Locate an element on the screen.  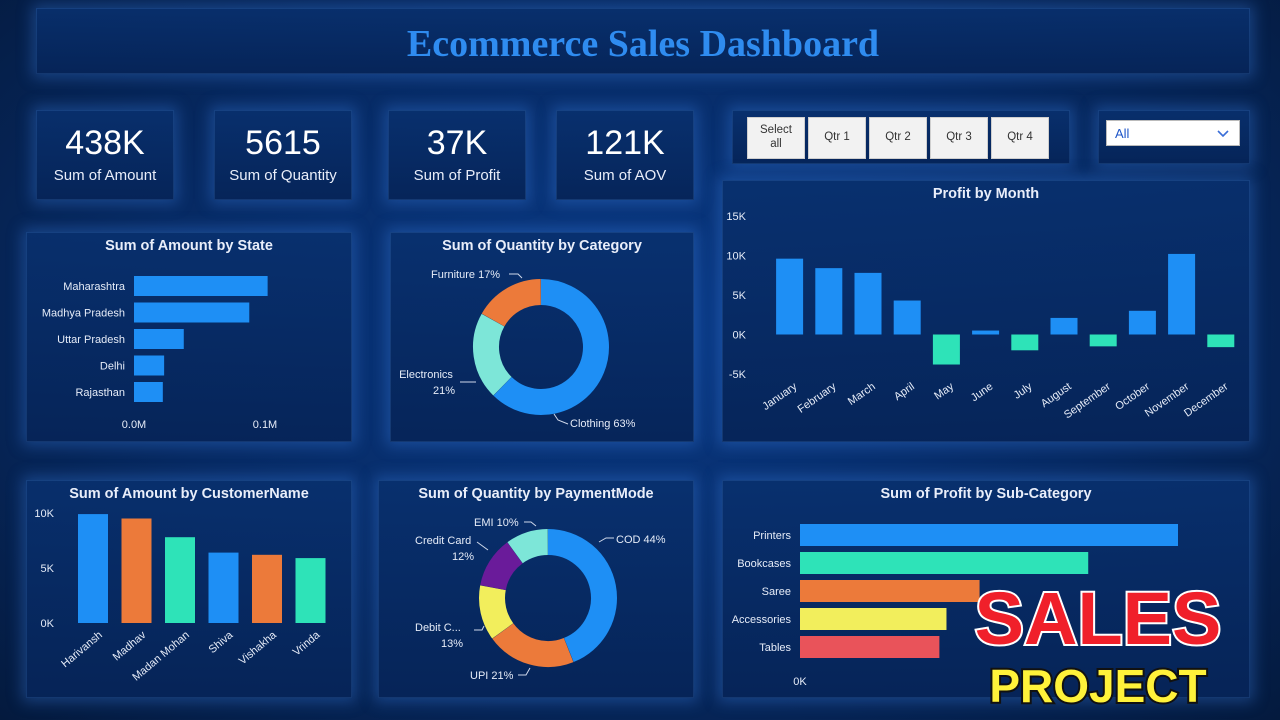
filter-dropdown: All is located at coordinates (1173, 133).